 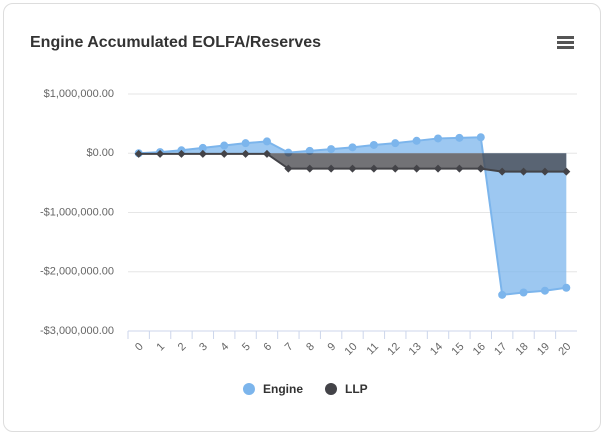 I want to click on y-tick-label: -$1,000,000.00, so click(x=77, y=212).